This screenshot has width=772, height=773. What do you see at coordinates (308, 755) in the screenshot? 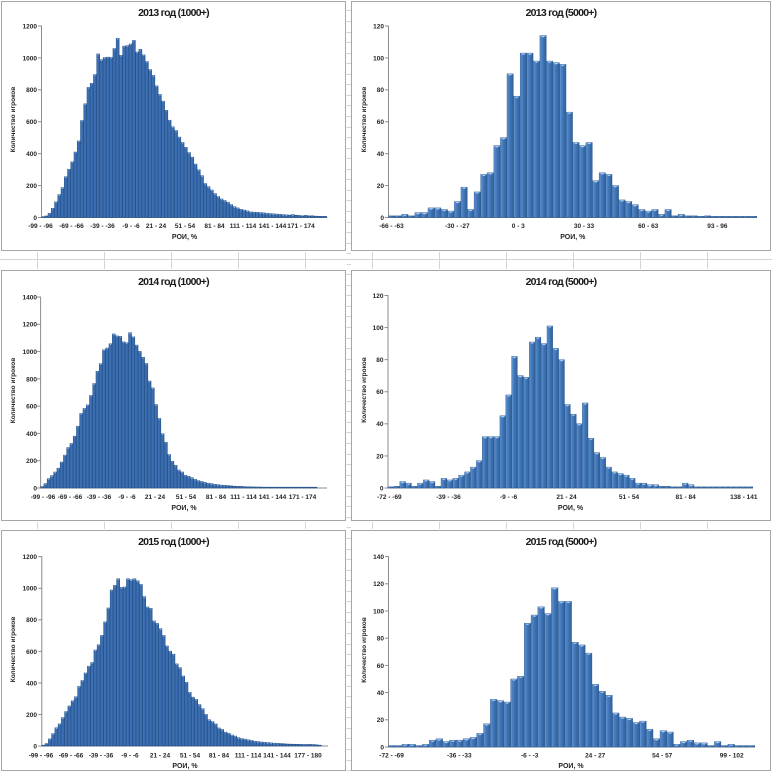
I see `svg-text: 177 - 180` at bounding box center [308, 755].